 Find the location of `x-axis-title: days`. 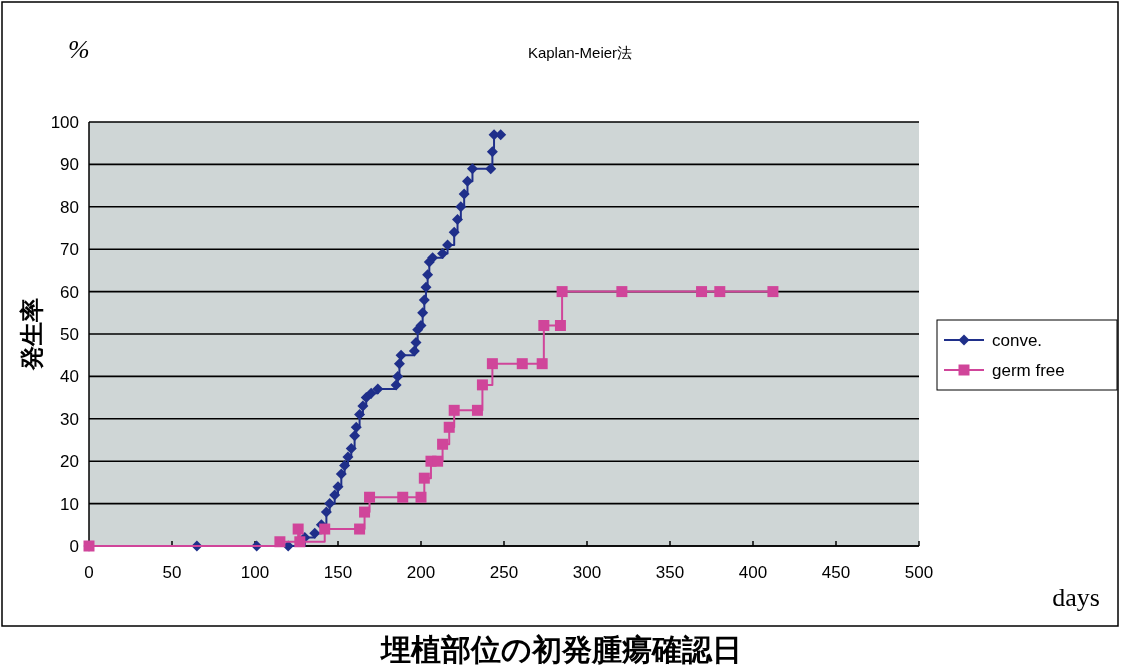

x-axis-title: days is located at coordinates (1076, 597).